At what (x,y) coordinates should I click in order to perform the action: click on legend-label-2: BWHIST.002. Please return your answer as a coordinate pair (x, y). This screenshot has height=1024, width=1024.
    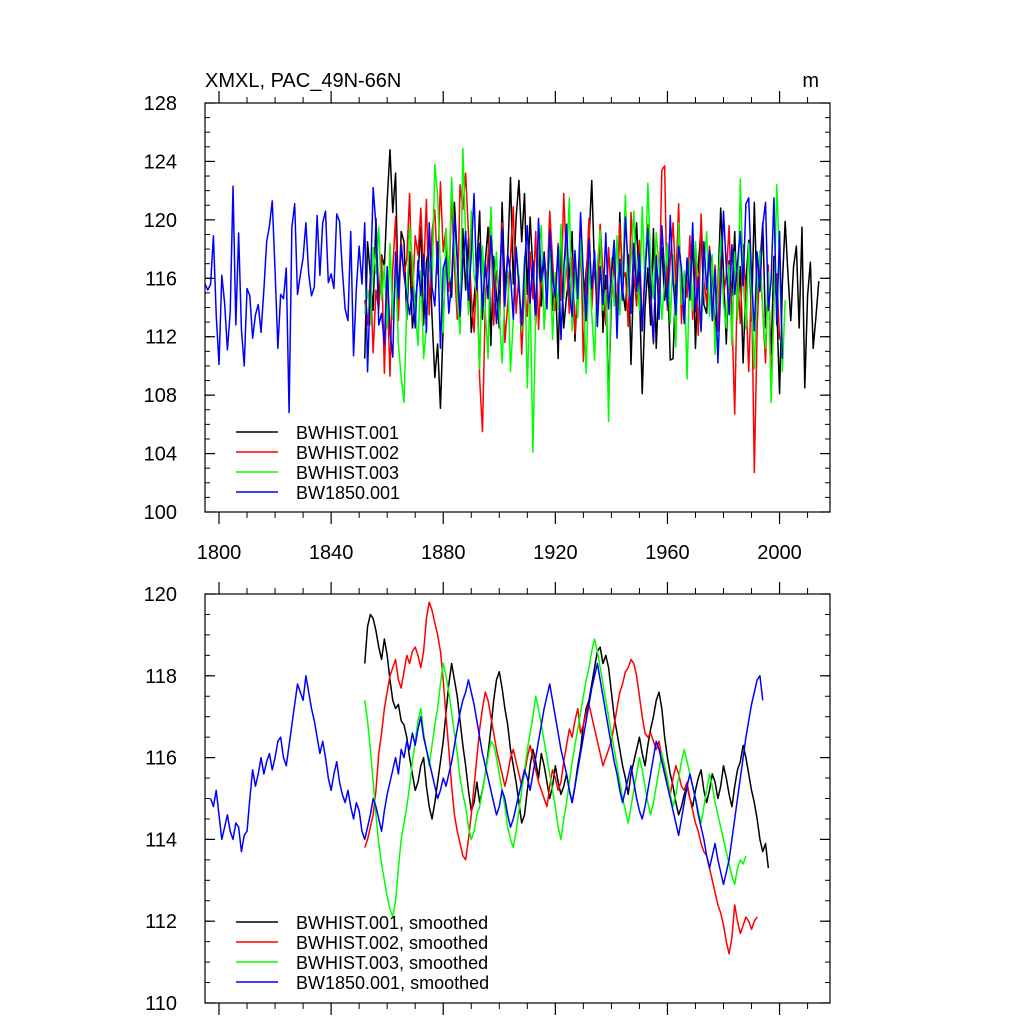
    Looking at the image, I should click on (347, 453).